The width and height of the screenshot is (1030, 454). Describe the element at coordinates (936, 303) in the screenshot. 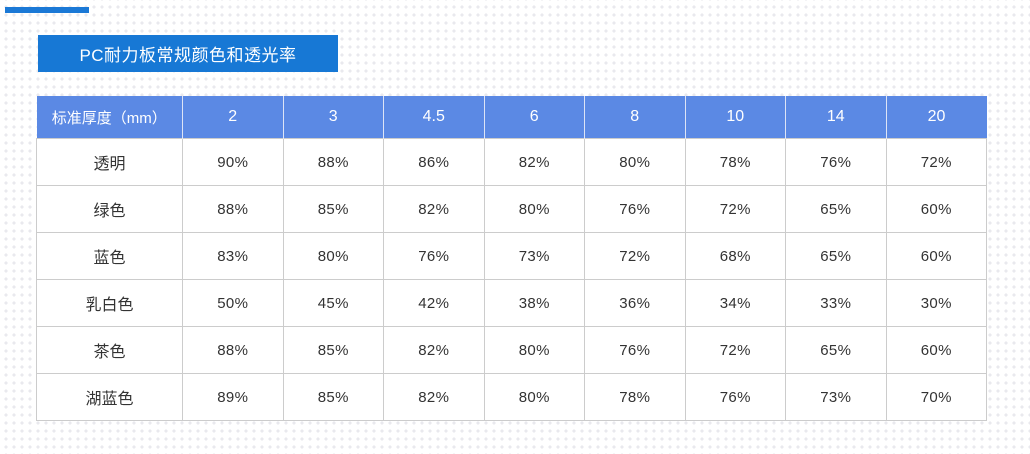

I see `transmittance-value: 30%` at that location.